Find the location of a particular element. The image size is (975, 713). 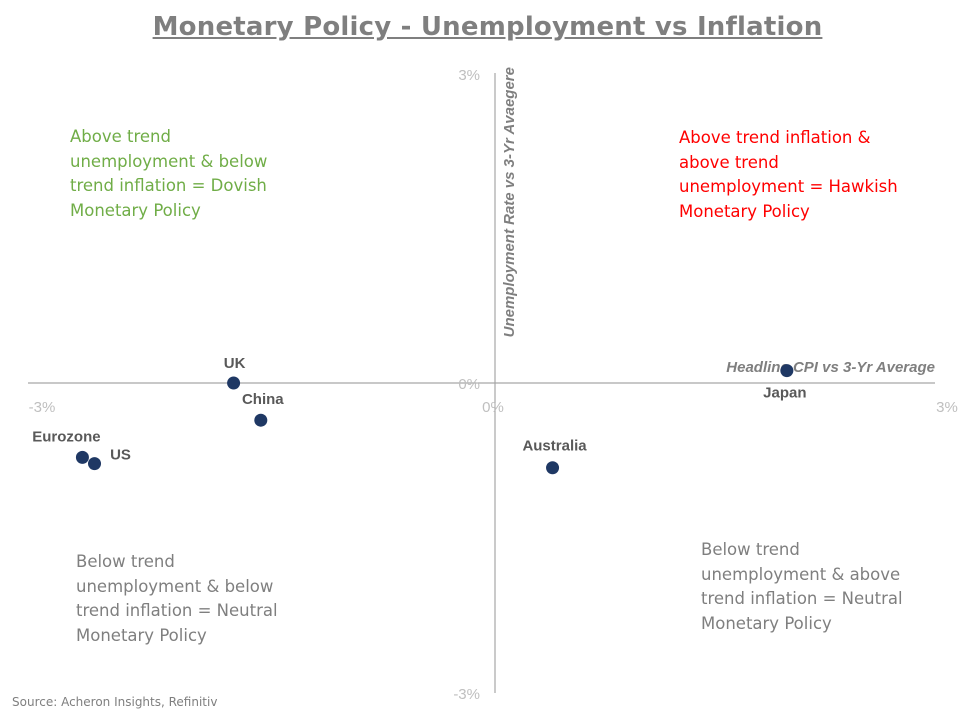

x-tick-label: 0% is located at coordinates (493, 407).